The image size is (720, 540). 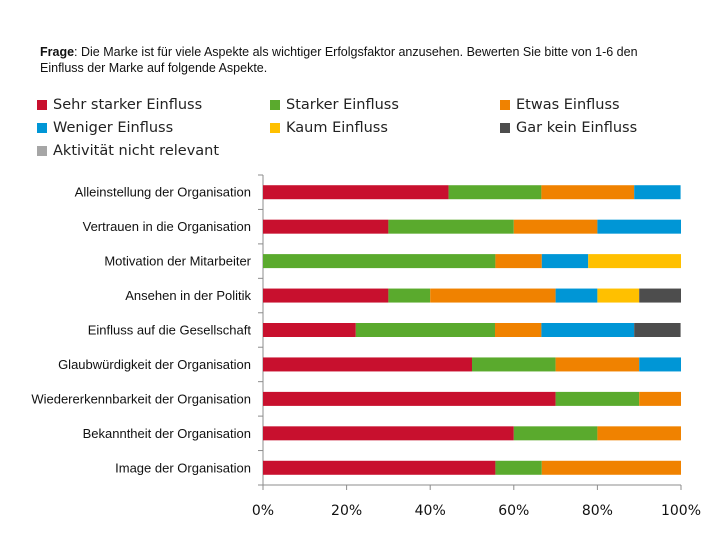 What do you see at coordinates (141, 398) in the screenshot?
I see `category-label: Wiedererkennbarkeit der Organisation` at bounding box center [141, 398].